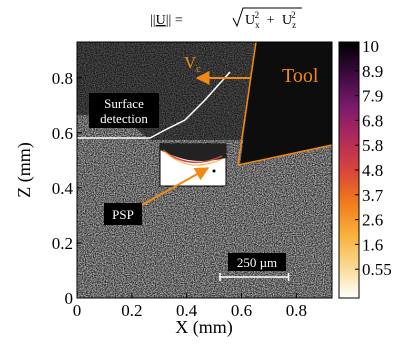 The image size is (408, 353). I want to click on scale-bar-label-box, so click(257, 262).